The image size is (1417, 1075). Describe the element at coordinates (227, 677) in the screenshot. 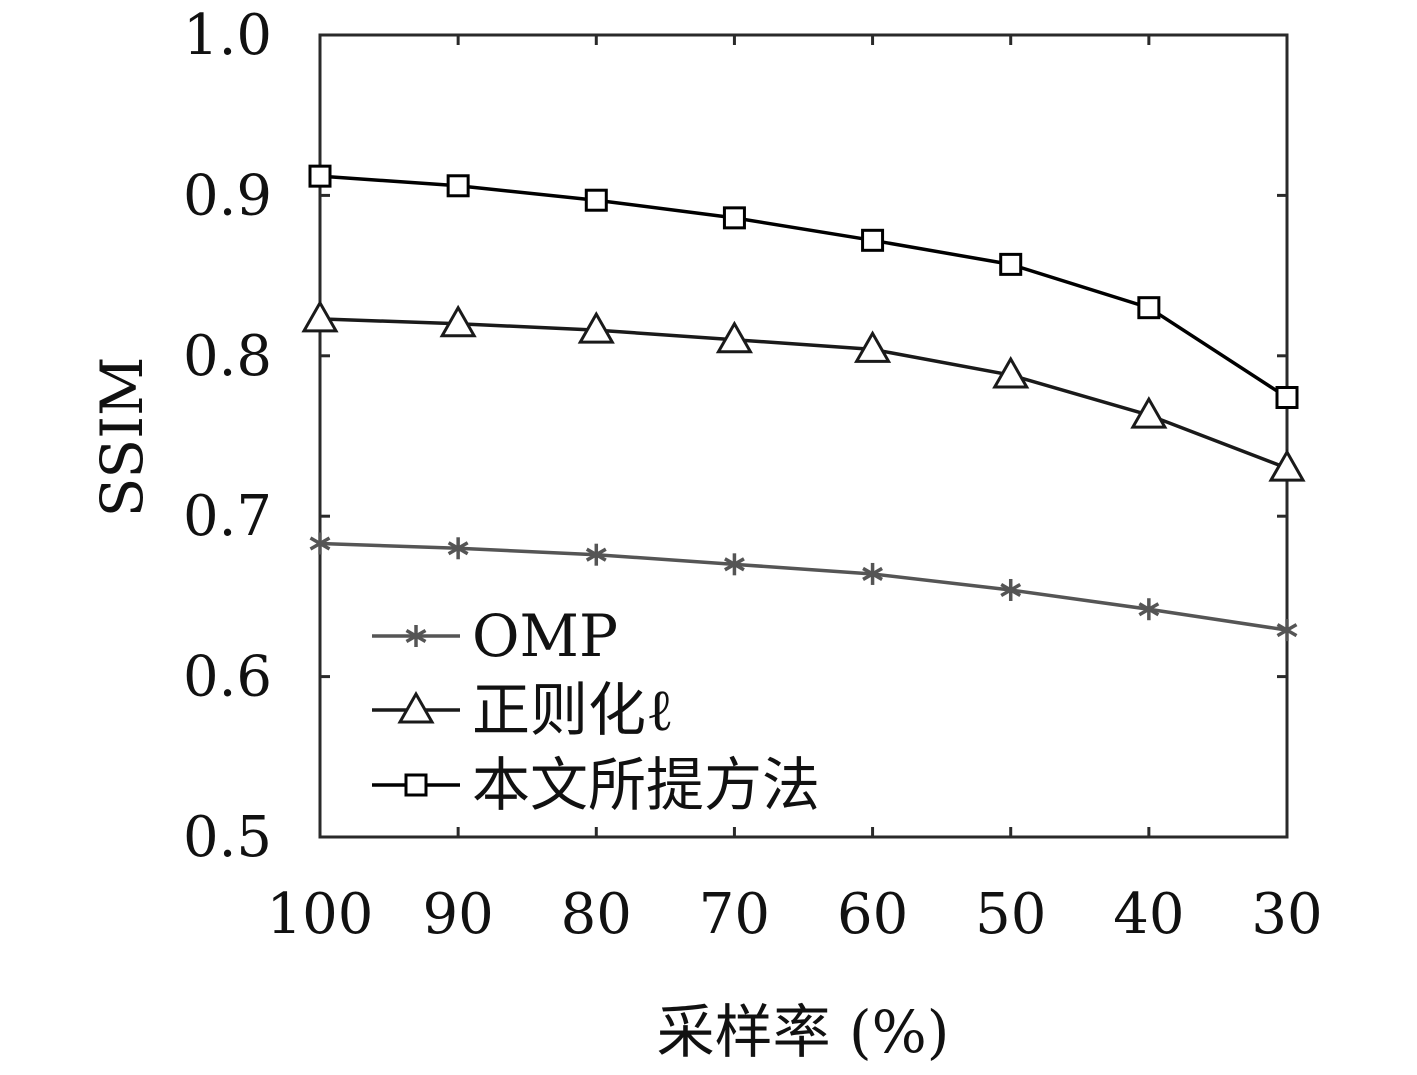

I see `y-tick-label: 0.6` at that location.